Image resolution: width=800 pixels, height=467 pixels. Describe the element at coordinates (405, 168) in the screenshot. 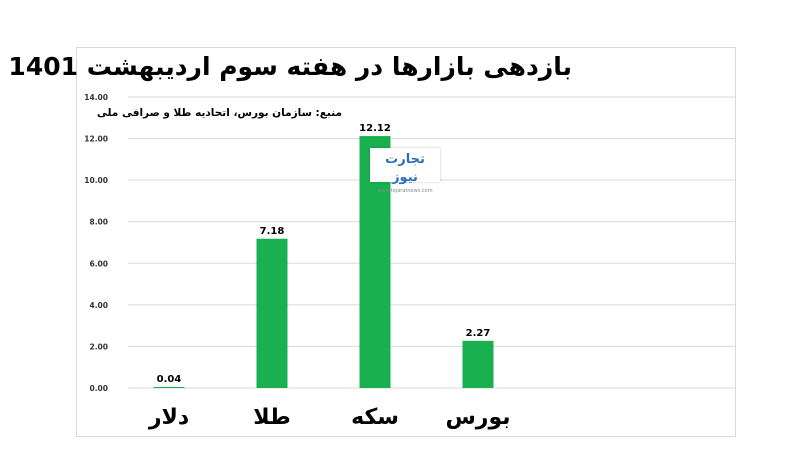

I see `watermark-name: تجارت نیوز` at that location.